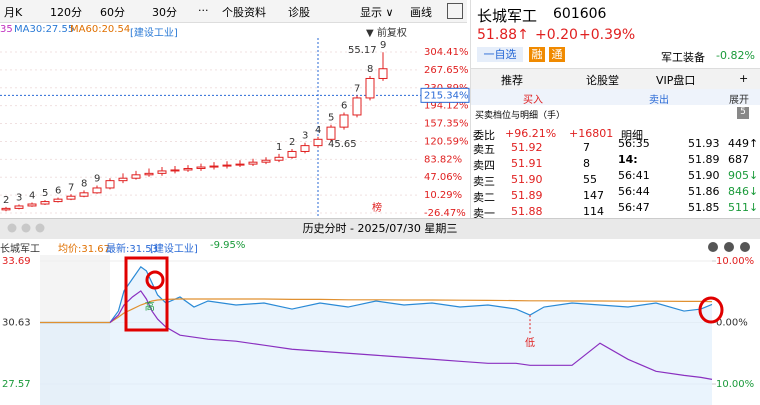 This screenshot has width=760, height=405. What do you see at coordinates (6, 29) in the screenshot?
I see `ma-label: 35` at bounding box center [6, 29].